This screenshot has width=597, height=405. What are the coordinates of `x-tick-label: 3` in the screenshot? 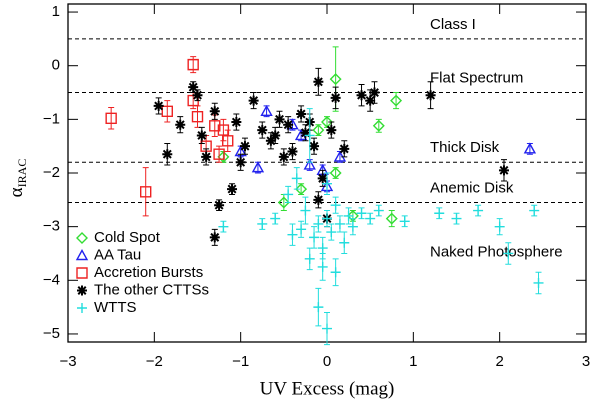 It's located at (586, 361).